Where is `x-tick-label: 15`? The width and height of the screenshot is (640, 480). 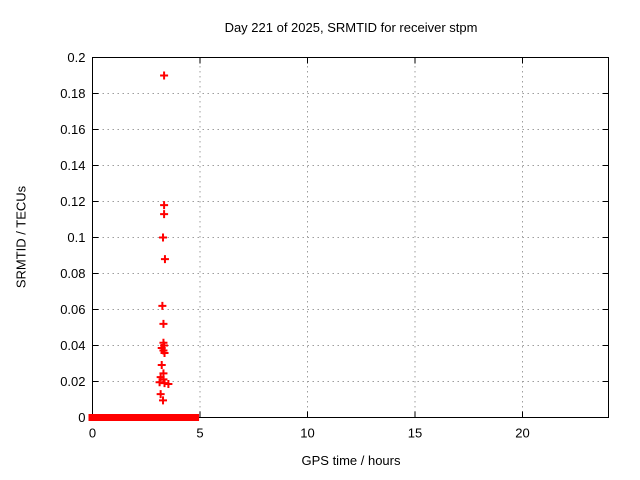
x-tick-label: 15 is located at coordinates (415, 433).